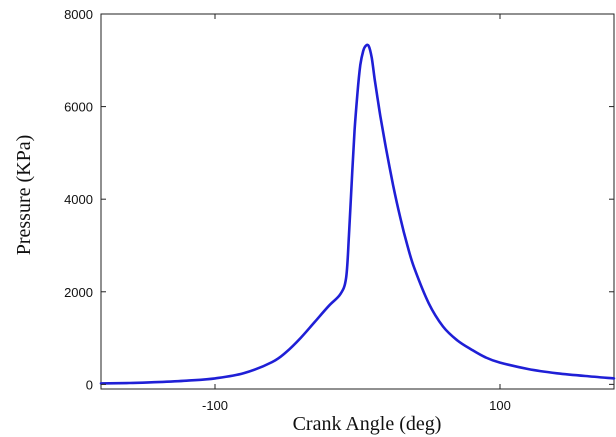 Image resolution: width=616 pixels, height=437 pixels. I want to click on x-tick-label: -100, so click(215, 405).